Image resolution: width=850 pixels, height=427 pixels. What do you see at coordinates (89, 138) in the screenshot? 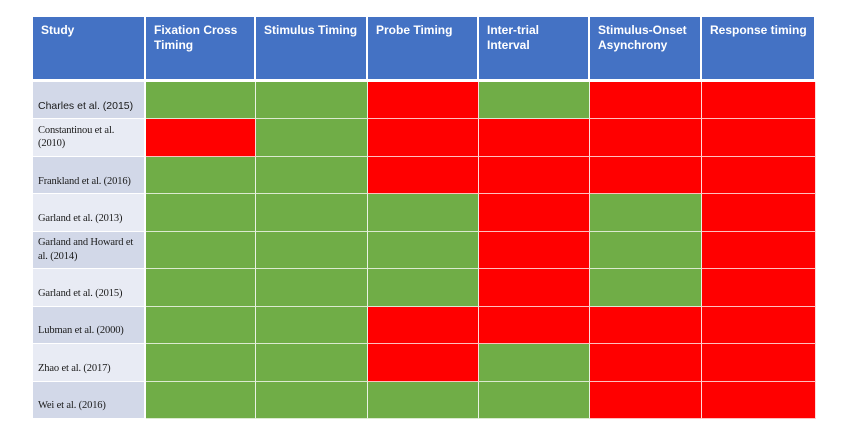
I see `study-label: Constantinou et al. (2010)` at bounding box center [89, 138].